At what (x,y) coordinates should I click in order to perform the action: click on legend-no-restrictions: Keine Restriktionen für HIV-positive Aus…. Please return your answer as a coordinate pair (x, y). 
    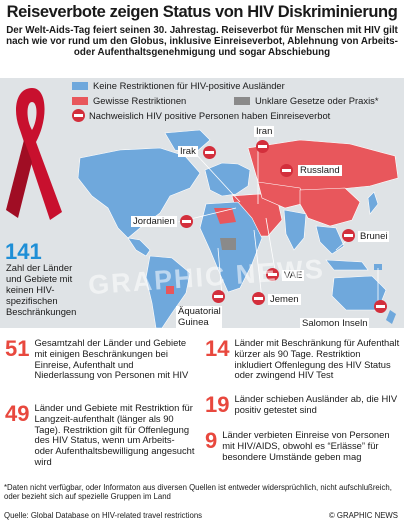
    Looking at the image, I should click on (178, 85).